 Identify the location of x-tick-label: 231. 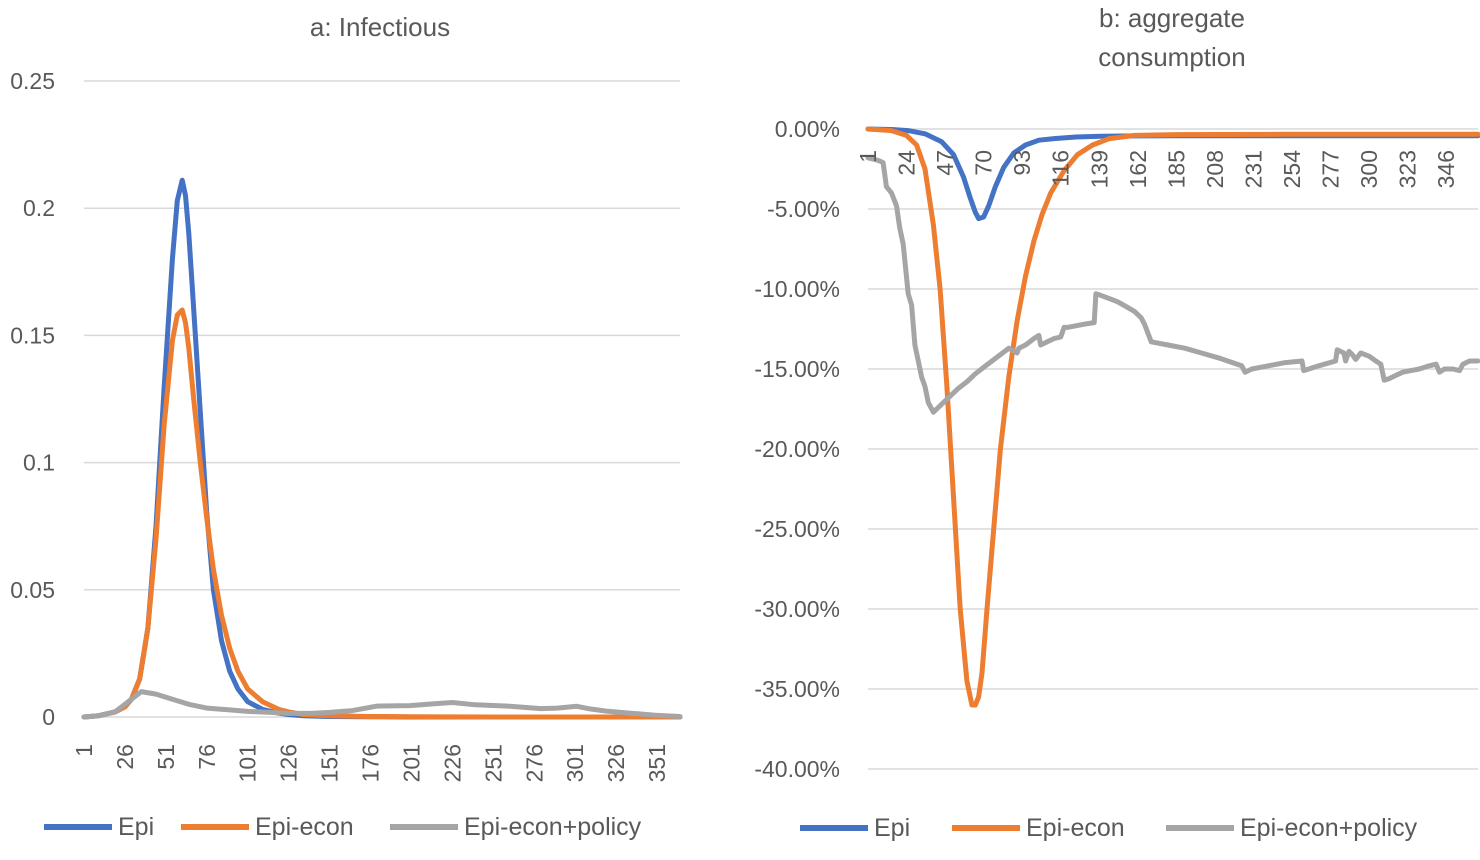
(1253, 169).